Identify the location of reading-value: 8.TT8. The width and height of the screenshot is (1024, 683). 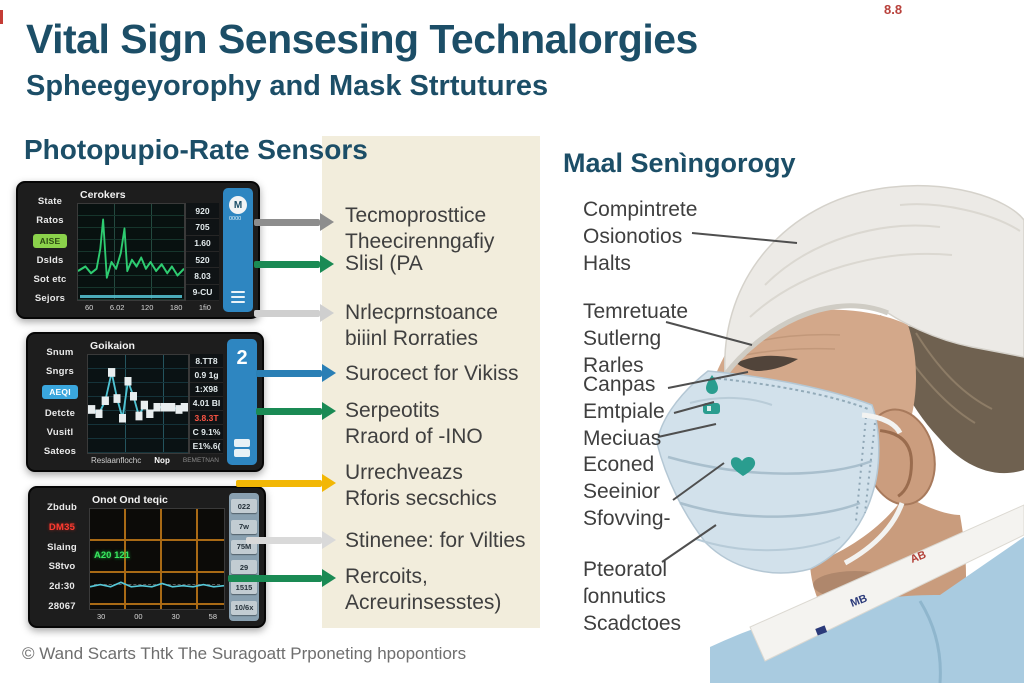
(206, 361).